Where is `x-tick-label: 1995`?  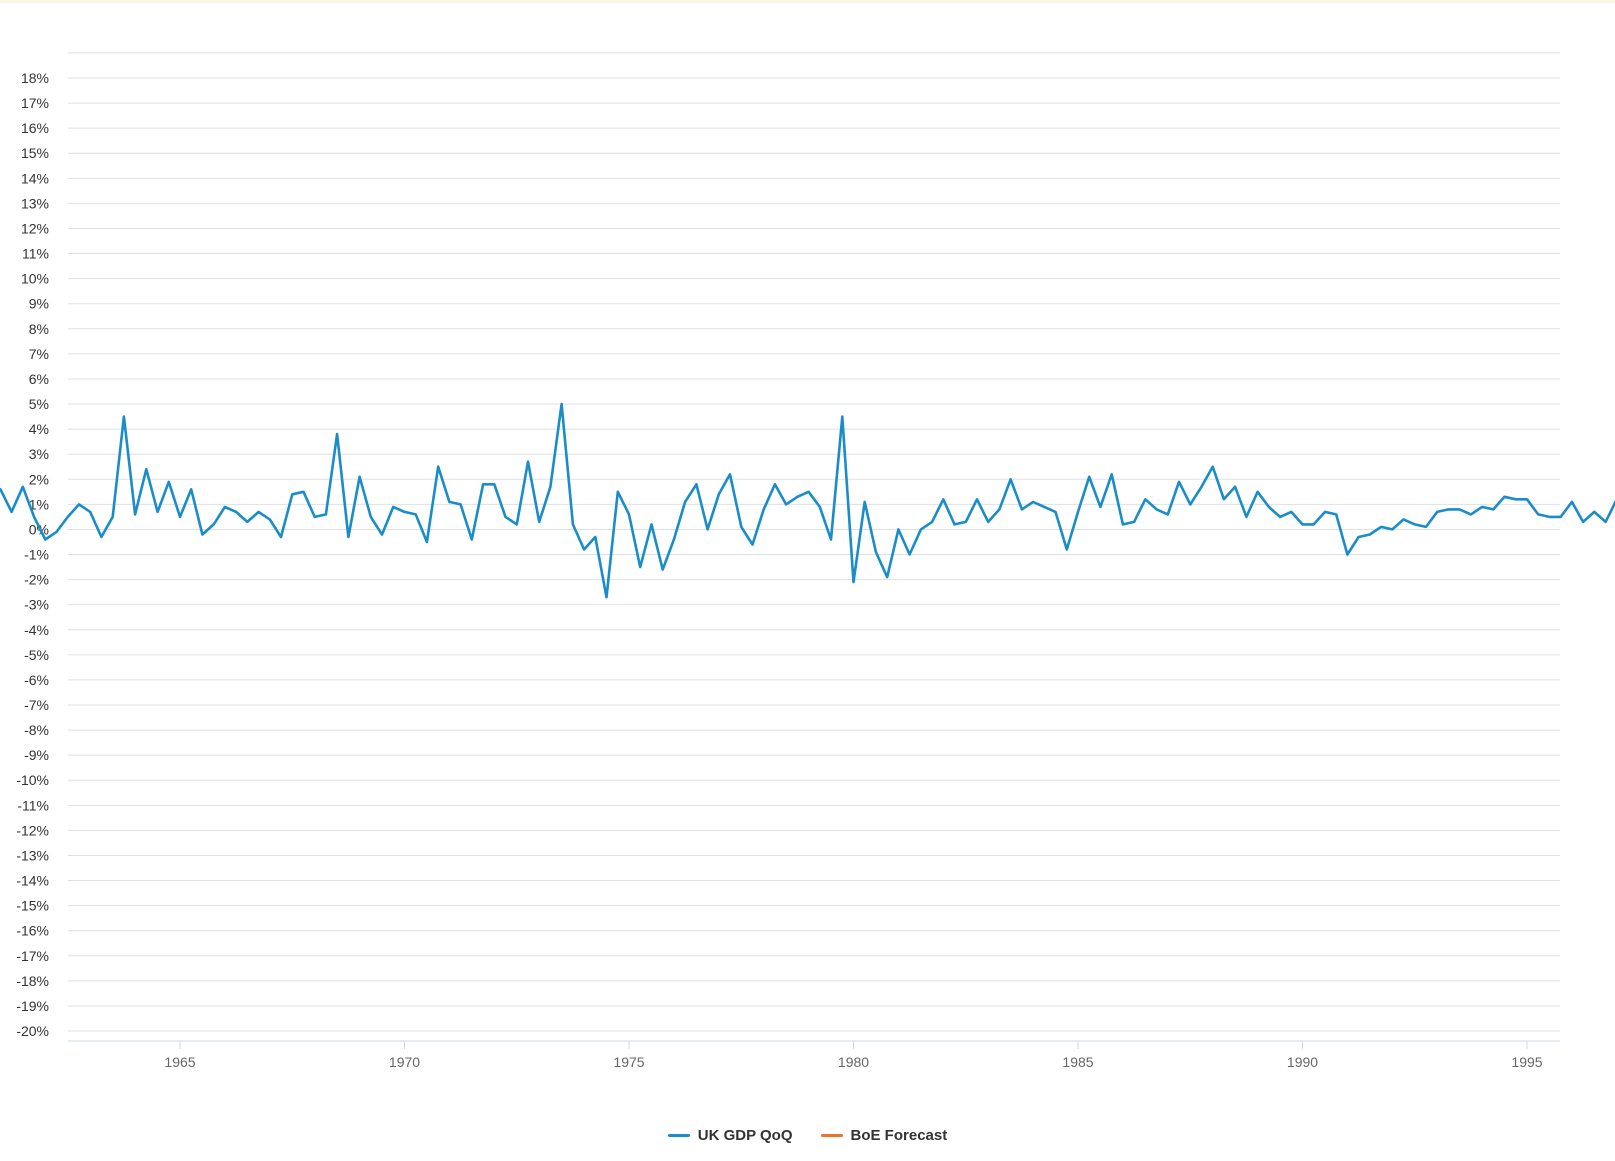 x-tick-label: 1995 is located at coordinates (1526, 1062).